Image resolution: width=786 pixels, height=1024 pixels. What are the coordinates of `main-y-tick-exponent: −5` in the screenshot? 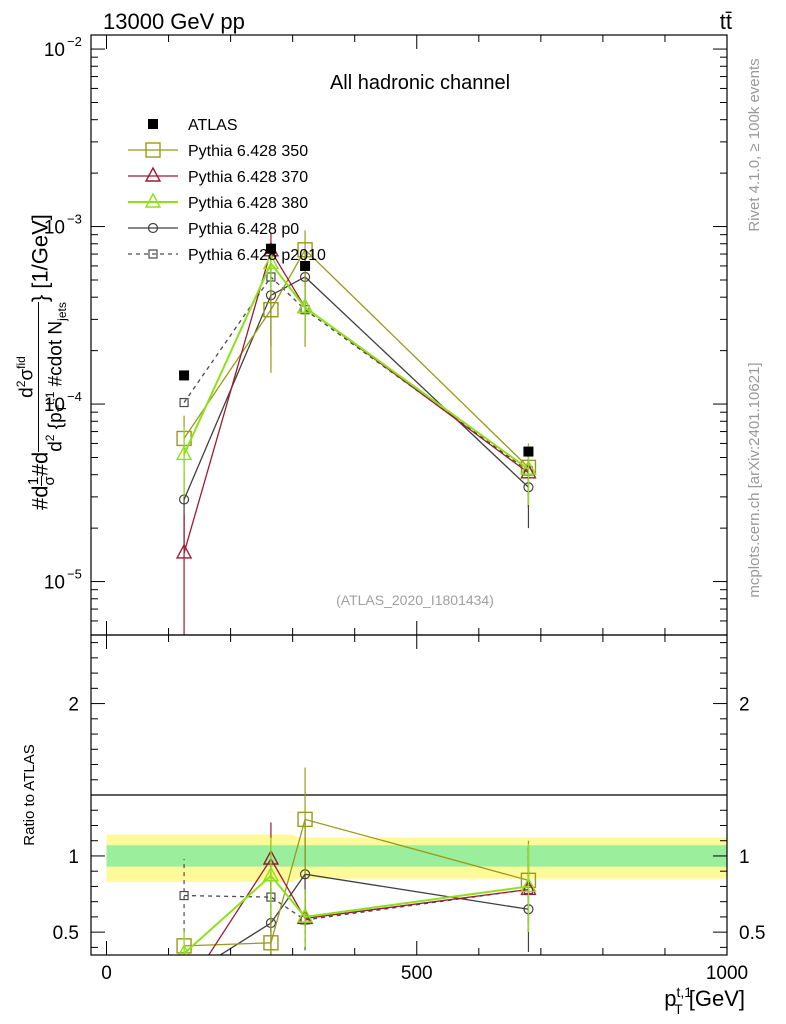 It's located at (74, 574).